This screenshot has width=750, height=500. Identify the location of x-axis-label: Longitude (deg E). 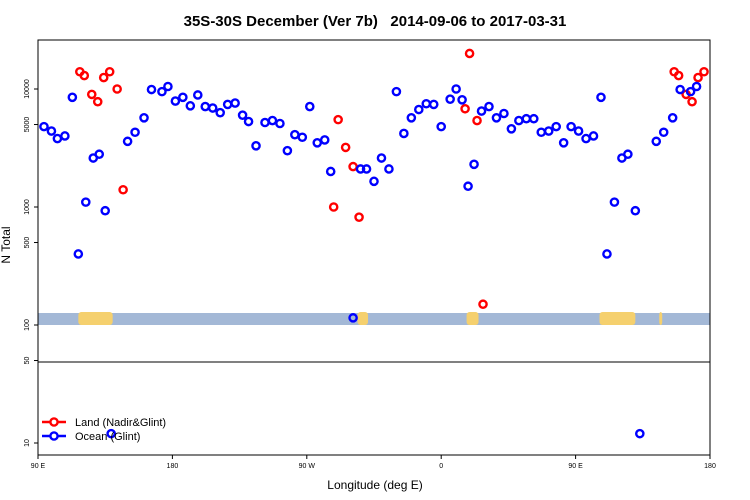
(374, 485).